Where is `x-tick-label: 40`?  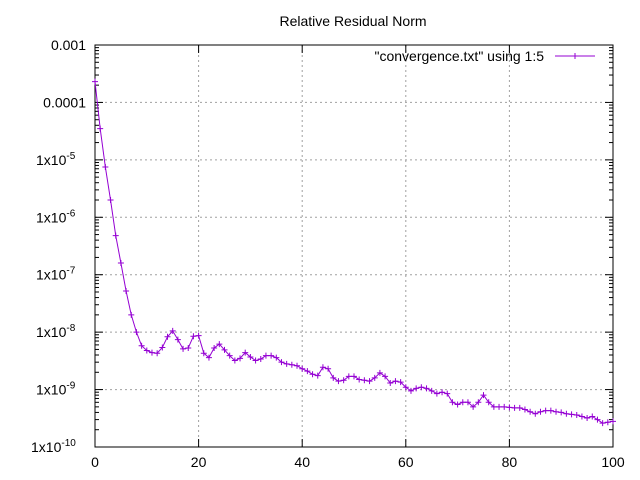
x-tick-label: 40 is located at coordinates (302, 462).